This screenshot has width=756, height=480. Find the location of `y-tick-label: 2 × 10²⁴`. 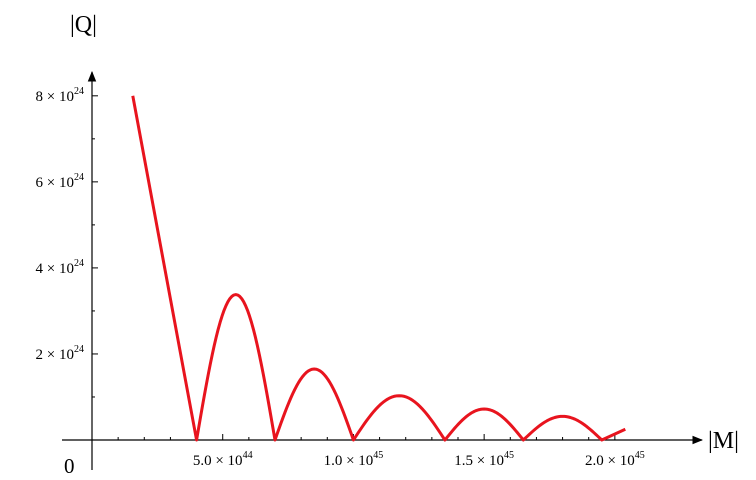

y-tick-label: 2 × 10²⁴ is located at coordinates (60, 353).